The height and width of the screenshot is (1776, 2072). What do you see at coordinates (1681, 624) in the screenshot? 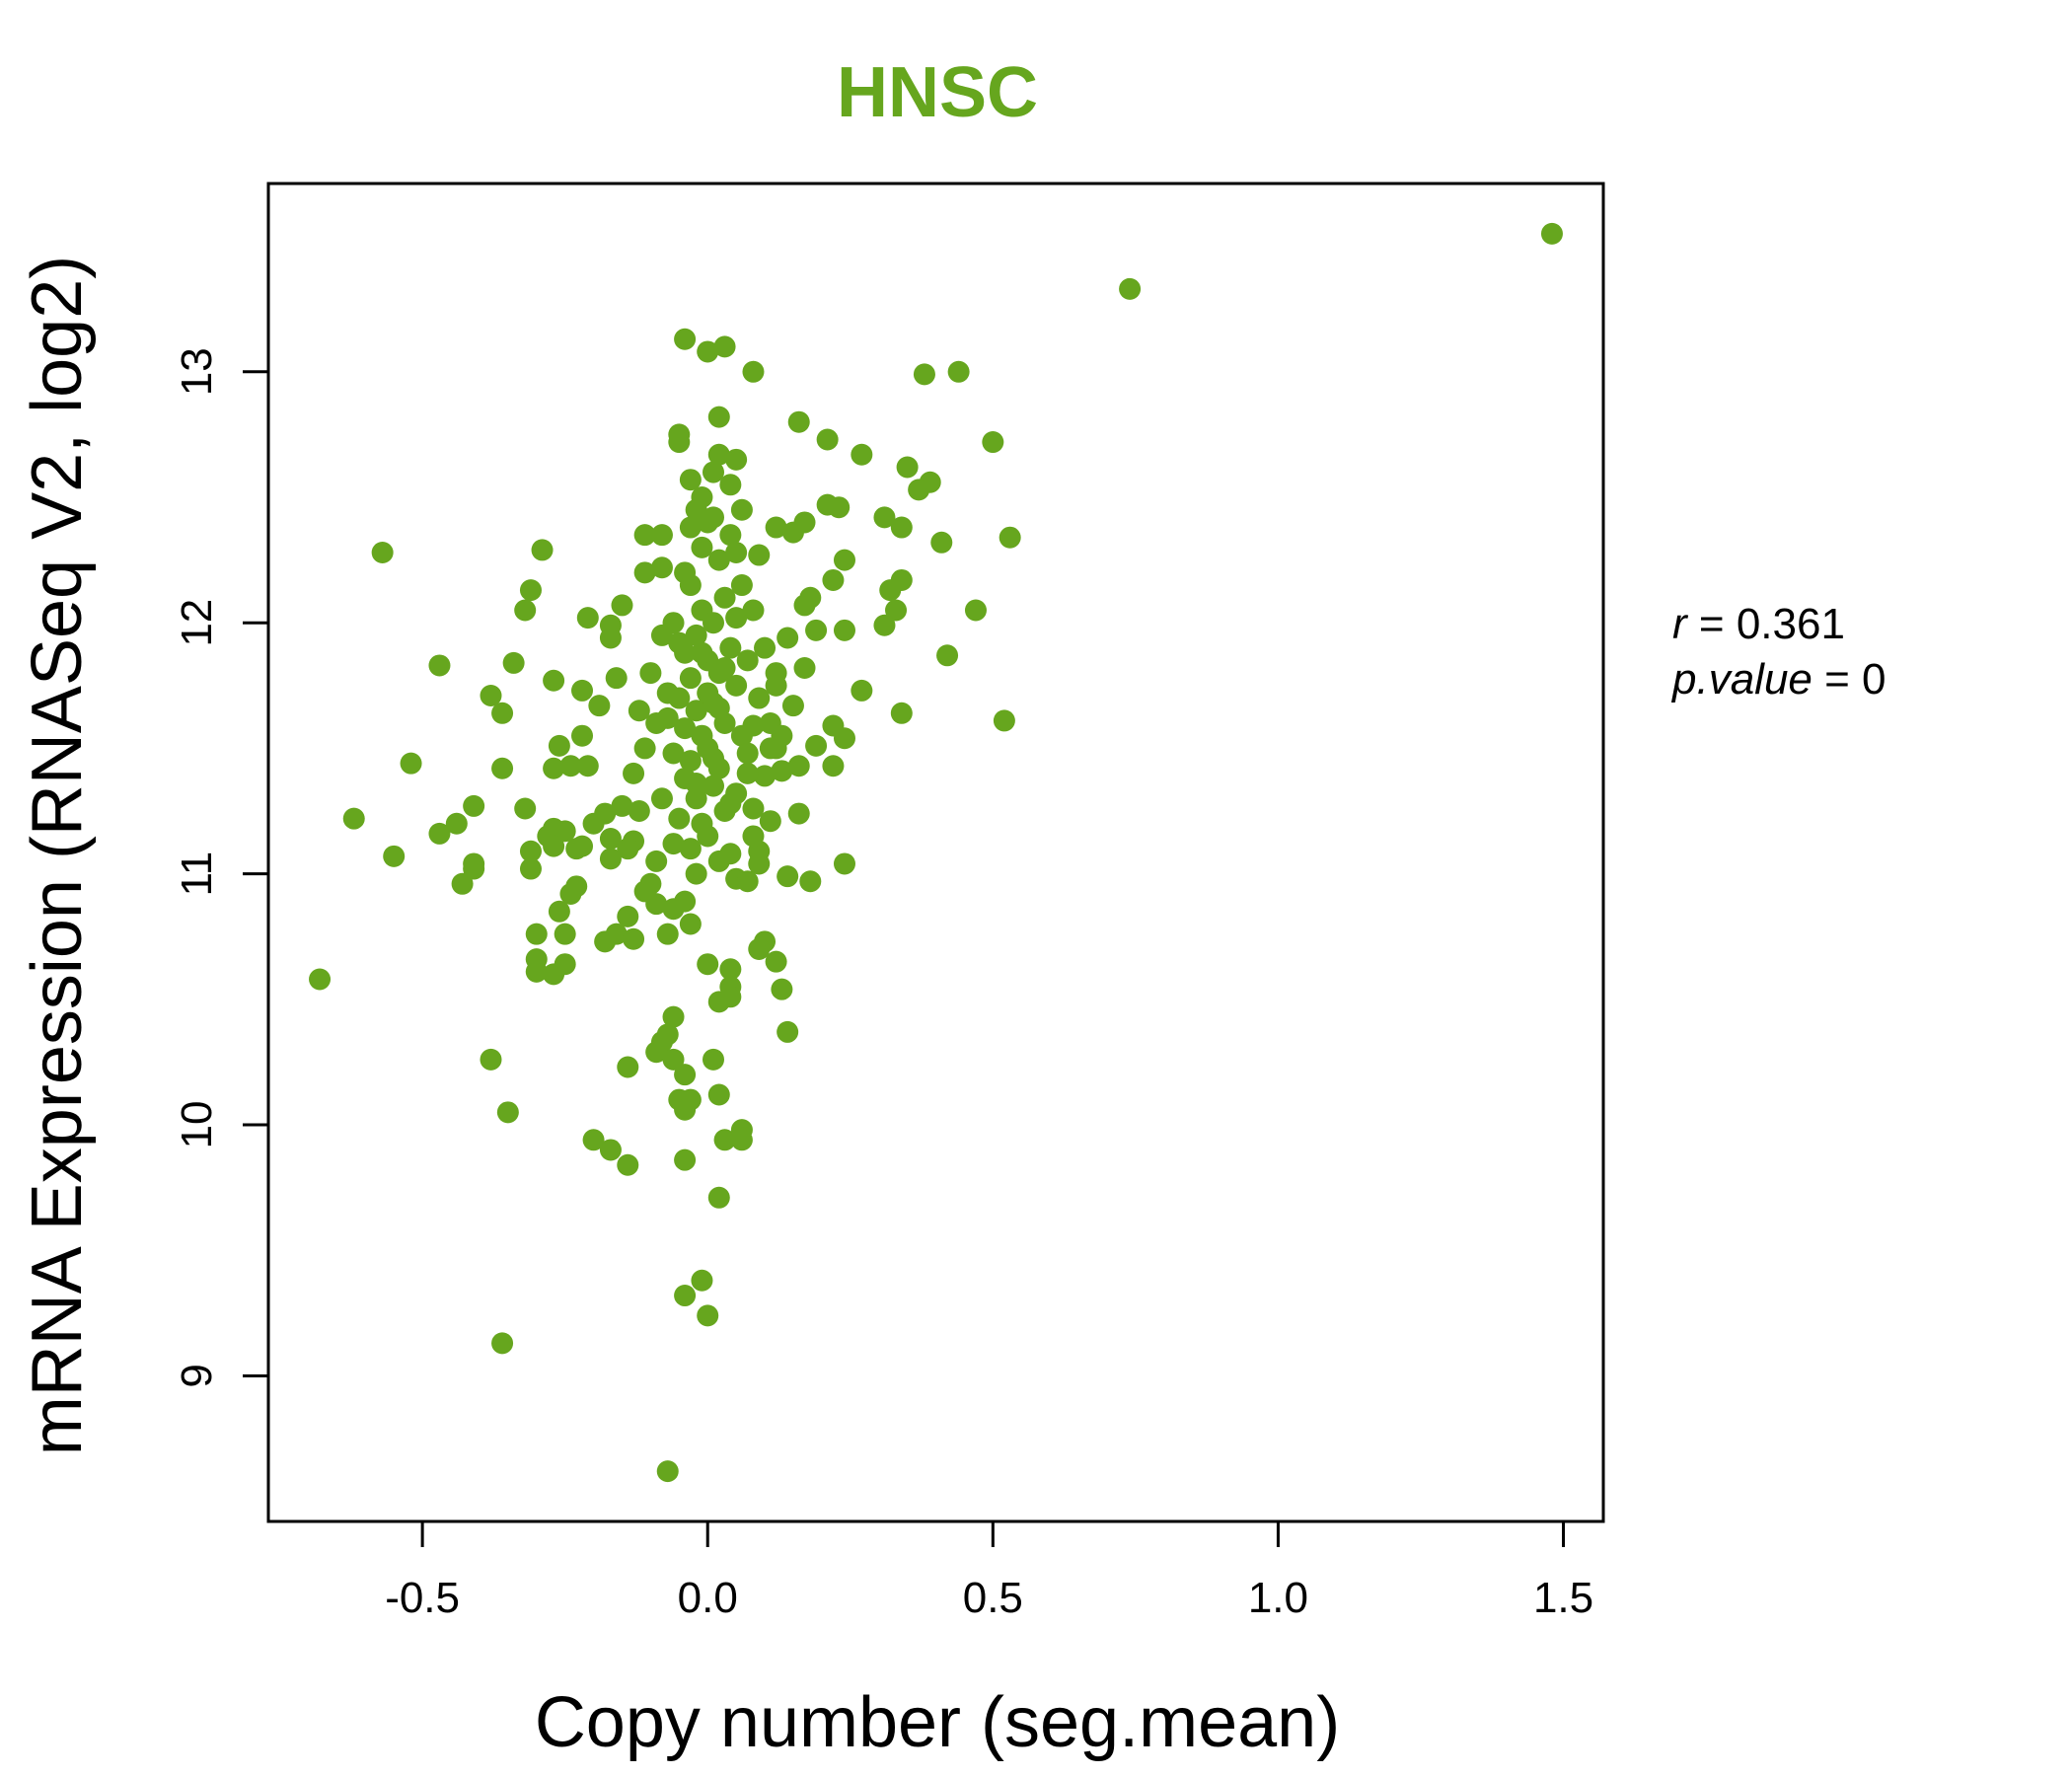
I see `r-label: r` at bounding box center [1681, 624].